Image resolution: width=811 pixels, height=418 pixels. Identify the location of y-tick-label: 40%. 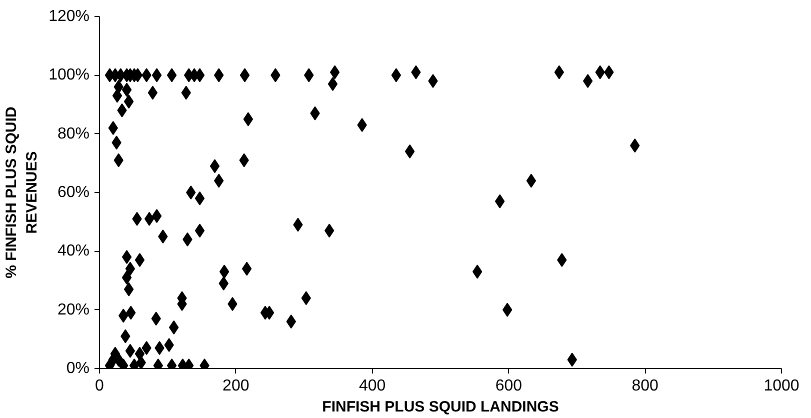
(73, 251).